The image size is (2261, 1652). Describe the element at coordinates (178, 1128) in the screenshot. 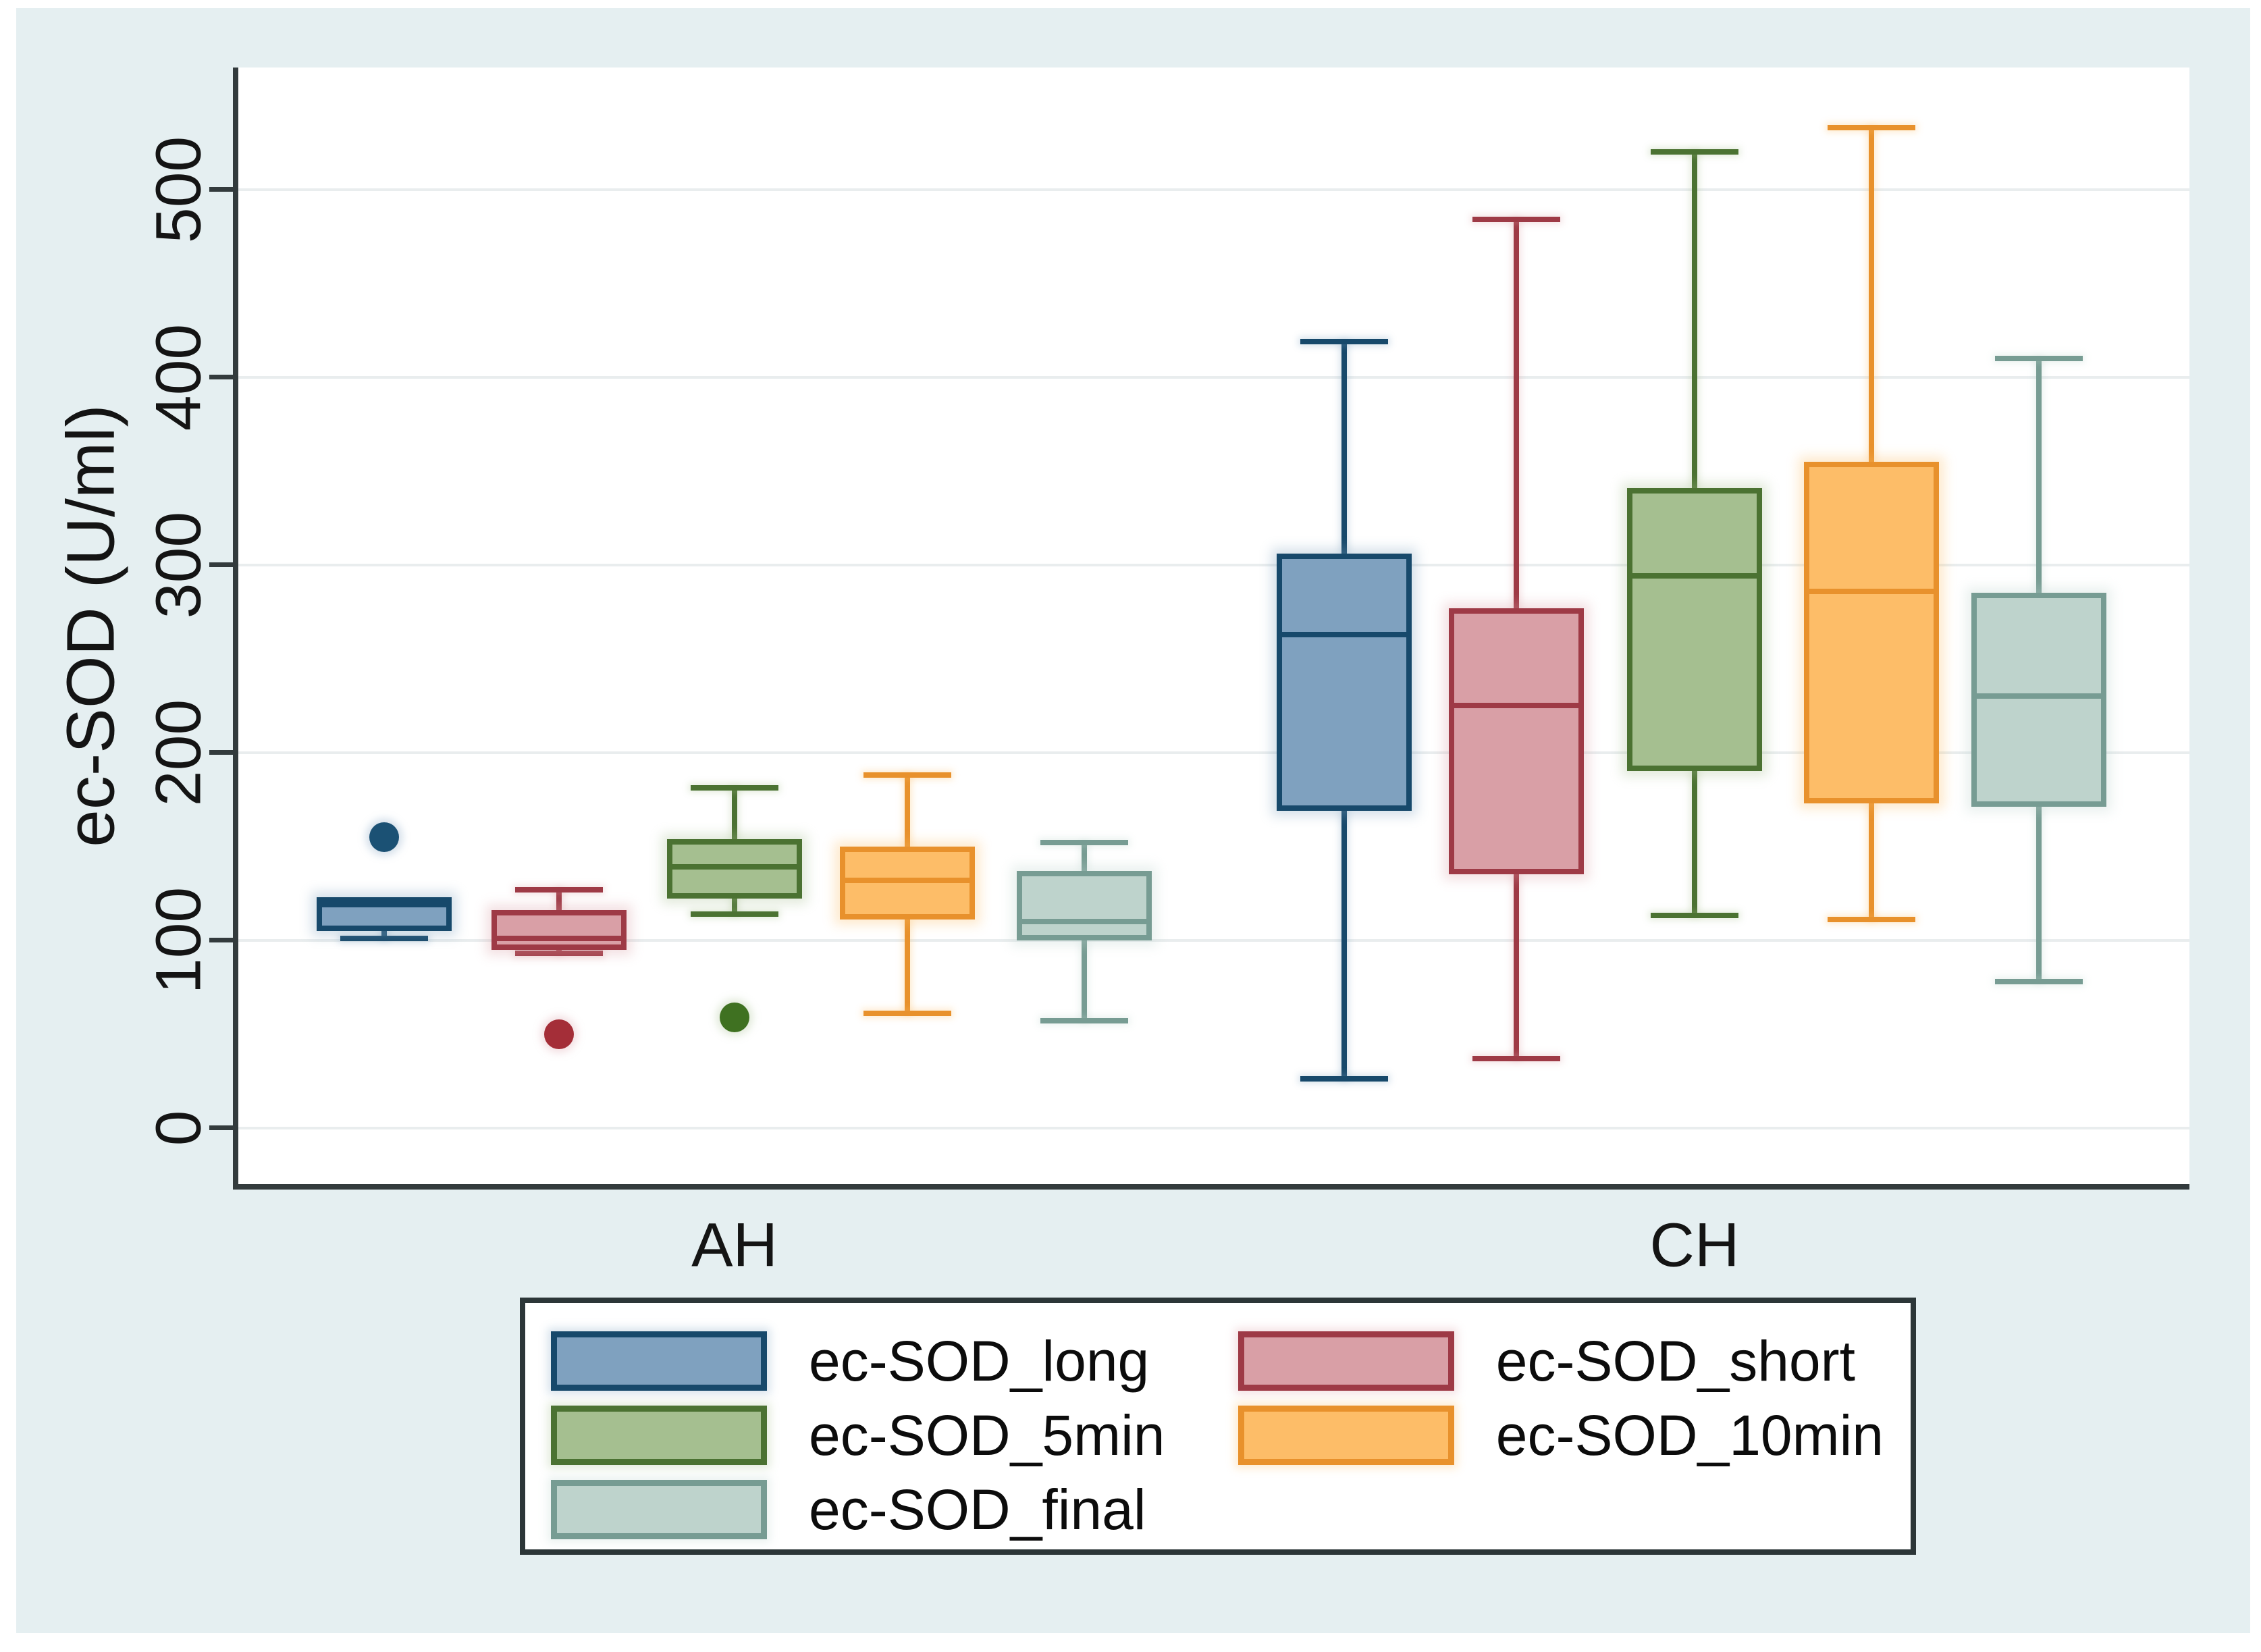

I see `y-tick-label: 0` at that location.